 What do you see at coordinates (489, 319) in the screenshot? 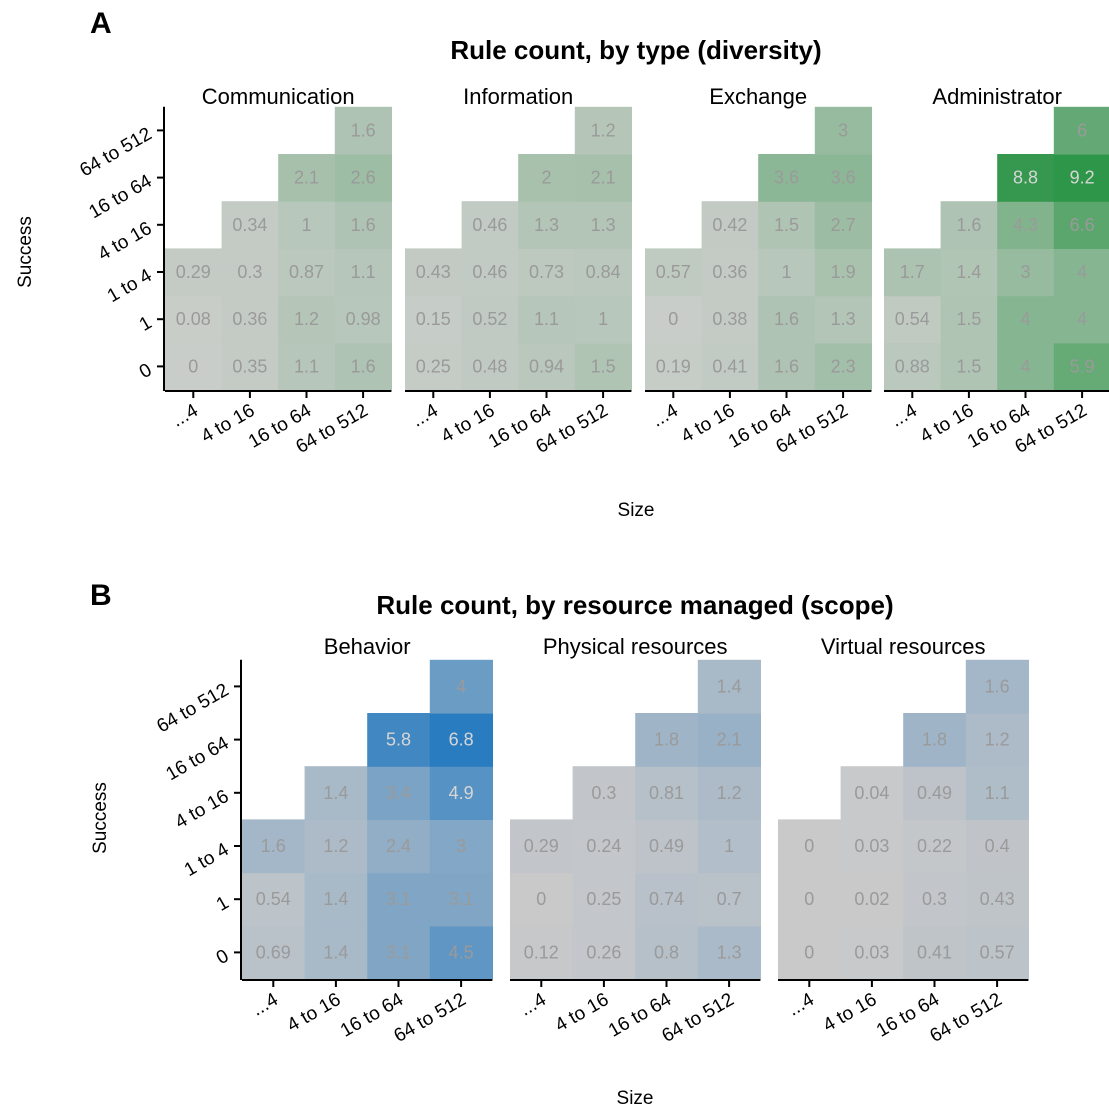
I see `heatmap-cell-label: 0.52` at bounding box center [489, 319].